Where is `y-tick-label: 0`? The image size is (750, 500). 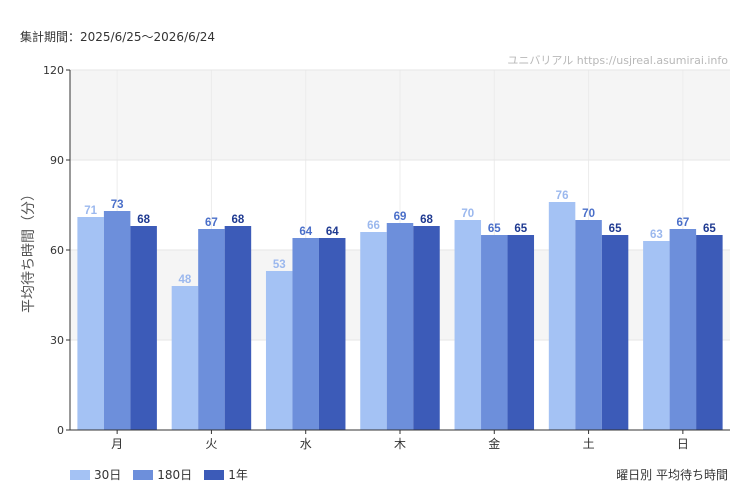 y-tick-label: 0 is located at coordinates (60, 430).